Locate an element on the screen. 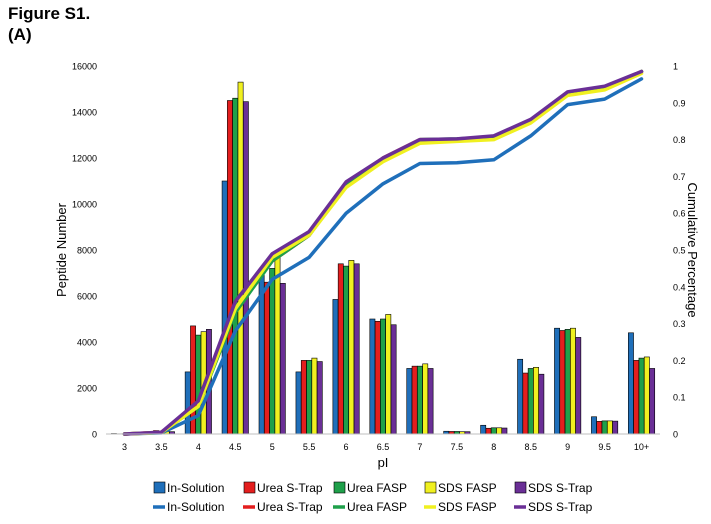 The width and height of the screenshot is (711, 524). y2-tick-label: 0.2 is located at coordinates (679, 361).